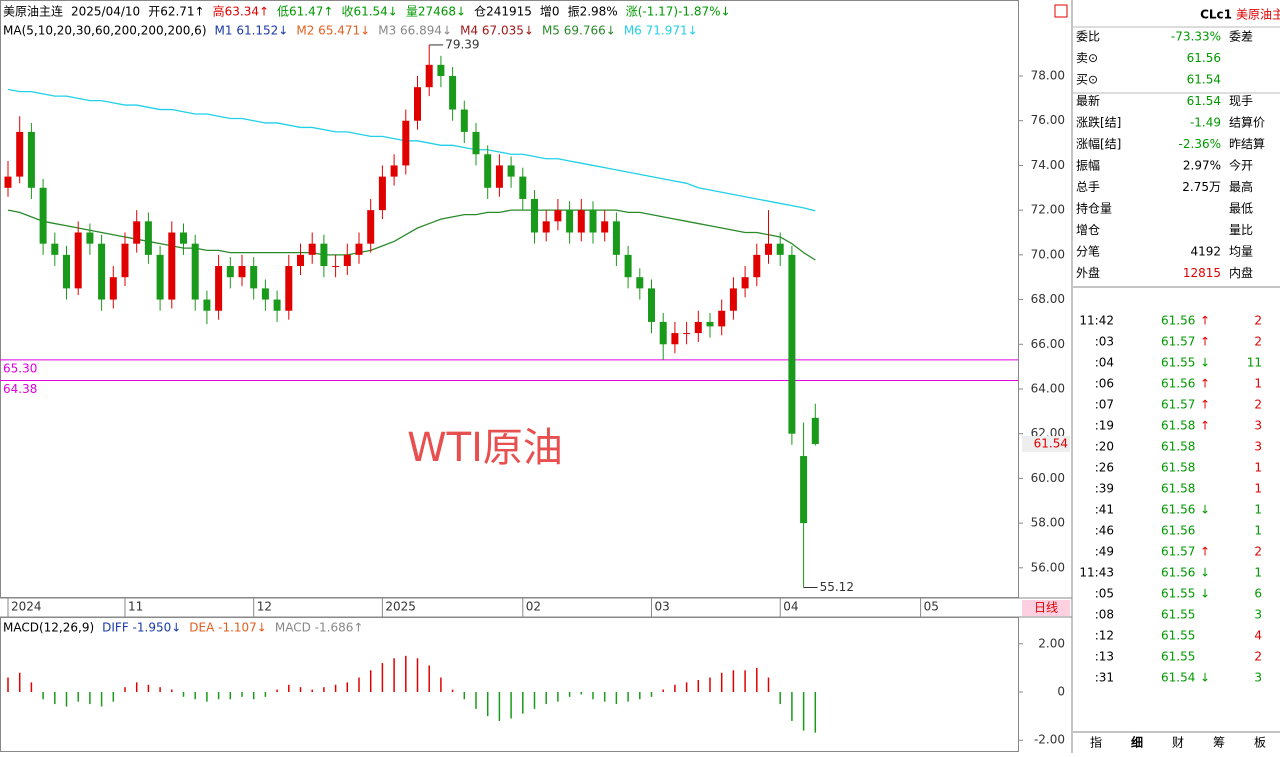 This screenshot has width=1280, height=757. I want to click on tab: 板, so click(1260, 743).